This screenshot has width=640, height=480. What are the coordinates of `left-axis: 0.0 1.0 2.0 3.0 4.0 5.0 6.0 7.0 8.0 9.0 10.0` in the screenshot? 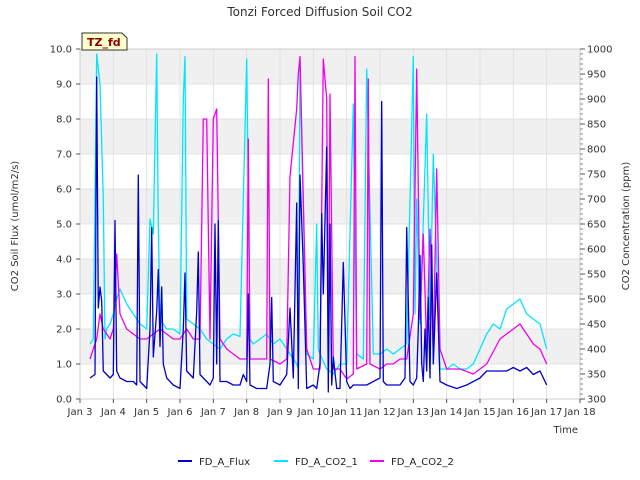 It's located at (65, 225).